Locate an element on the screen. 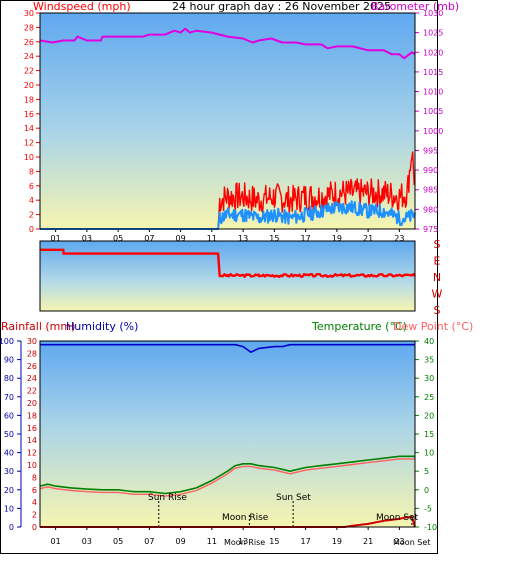 Image resolution: width=529 pixels, height=563 pixels. barometer-tick-label: 980 is located at coordinates (430, 209).